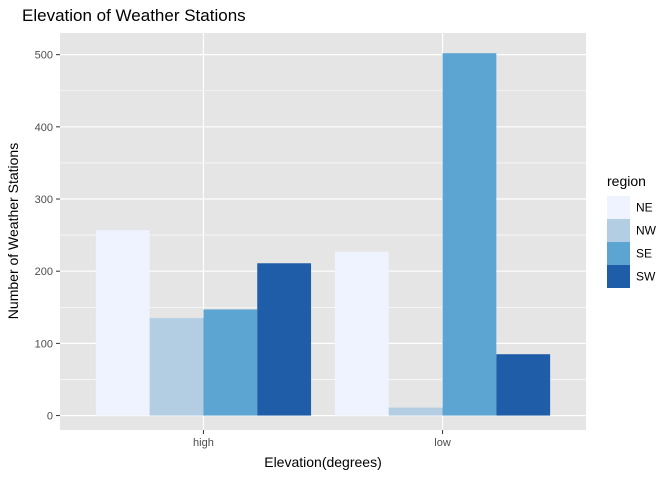  Describe the element at coordinates (284, 339) in the screenshot. I see `bar-sw-high` at that location.